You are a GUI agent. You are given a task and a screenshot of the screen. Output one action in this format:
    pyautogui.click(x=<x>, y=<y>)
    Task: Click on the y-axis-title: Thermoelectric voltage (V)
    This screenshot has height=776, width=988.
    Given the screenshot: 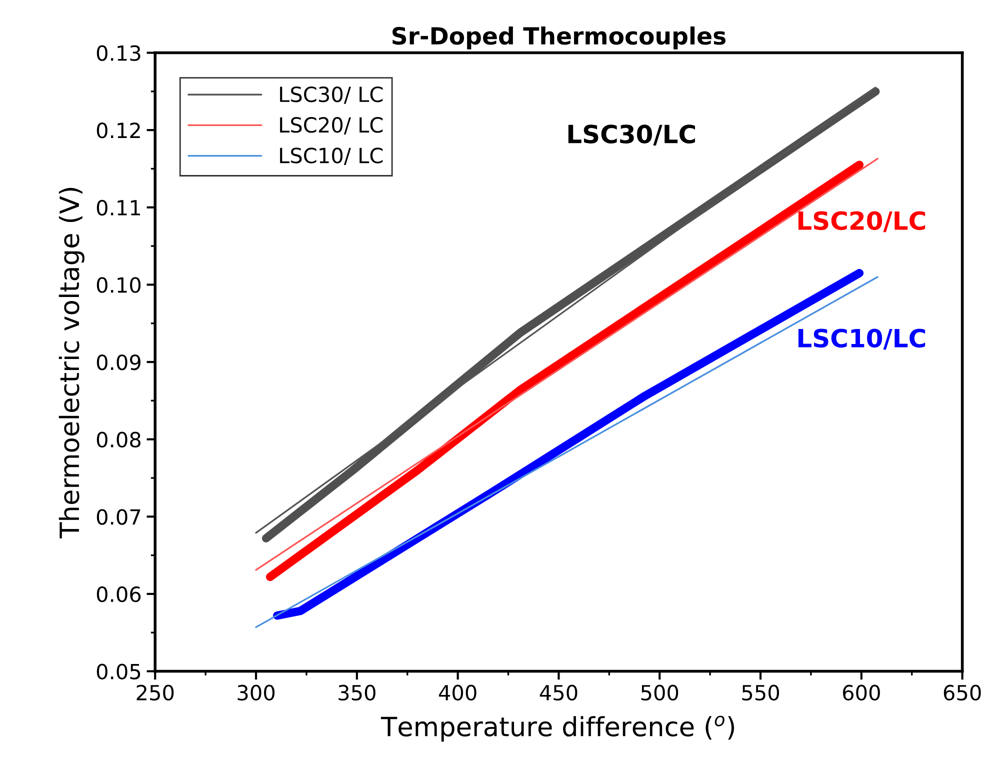 What is the action you would take?
    pyautogui.click(x=71, y=363)
    